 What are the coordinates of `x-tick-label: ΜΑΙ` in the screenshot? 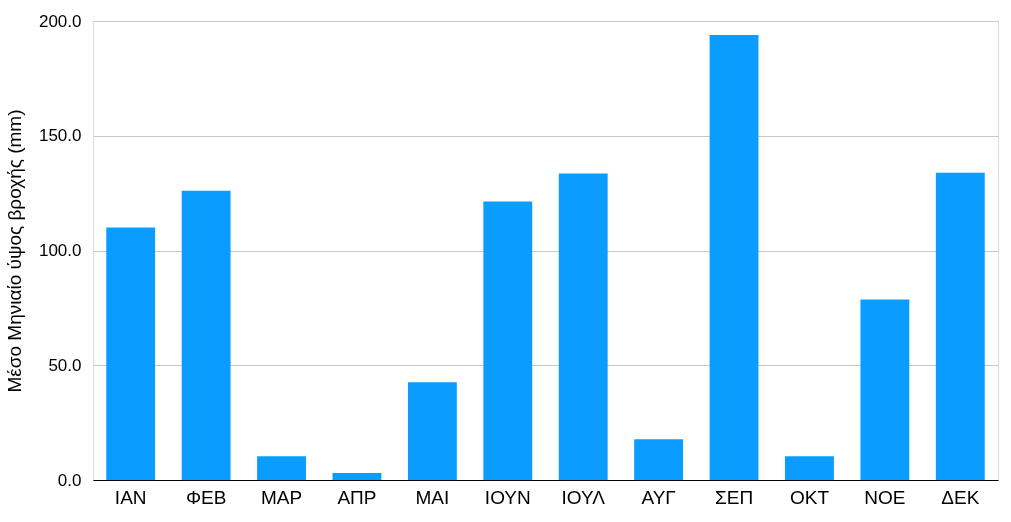 It's located at (432, 497).